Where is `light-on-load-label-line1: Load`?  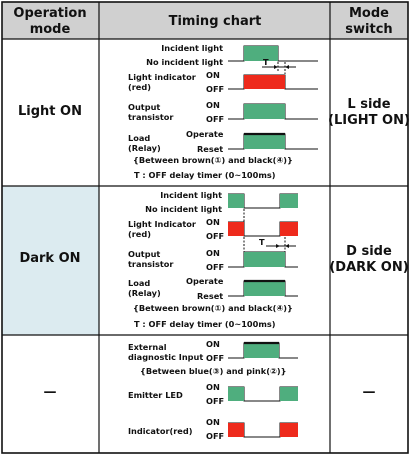 light-on-load-label-line1: Load is located at coordinates (139, 138).